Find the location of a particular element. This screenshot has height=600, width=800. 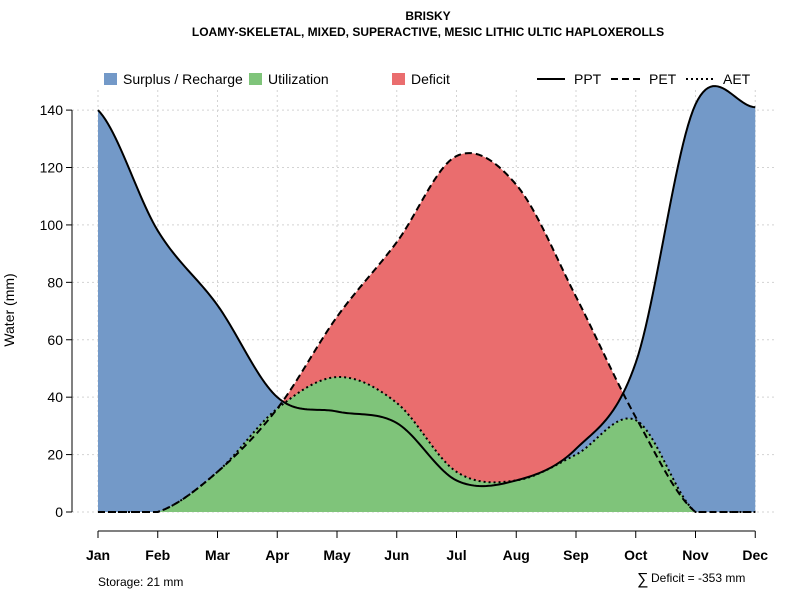

legend-label-ppt: PPT is located at coordinates (588, 79).